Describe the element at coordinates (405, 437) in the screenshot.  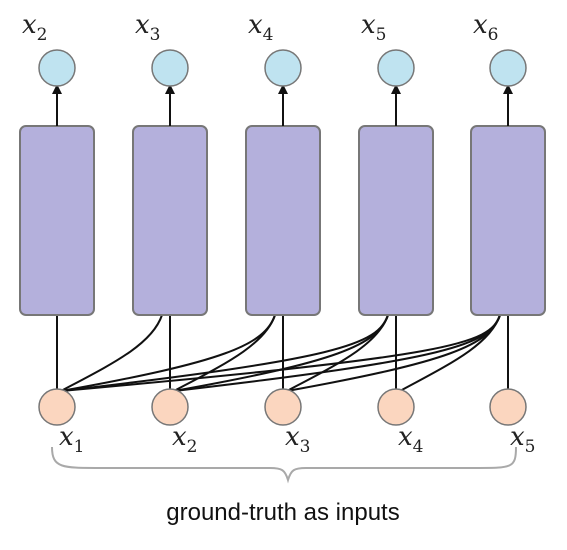
I see `input-label-4-var: x` at that location.